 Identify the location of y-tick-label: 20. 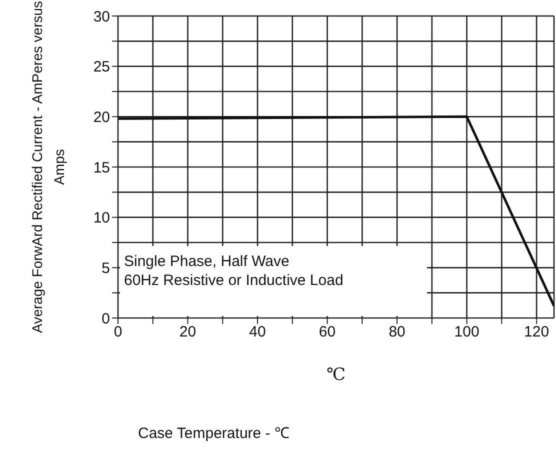
(101, 117).